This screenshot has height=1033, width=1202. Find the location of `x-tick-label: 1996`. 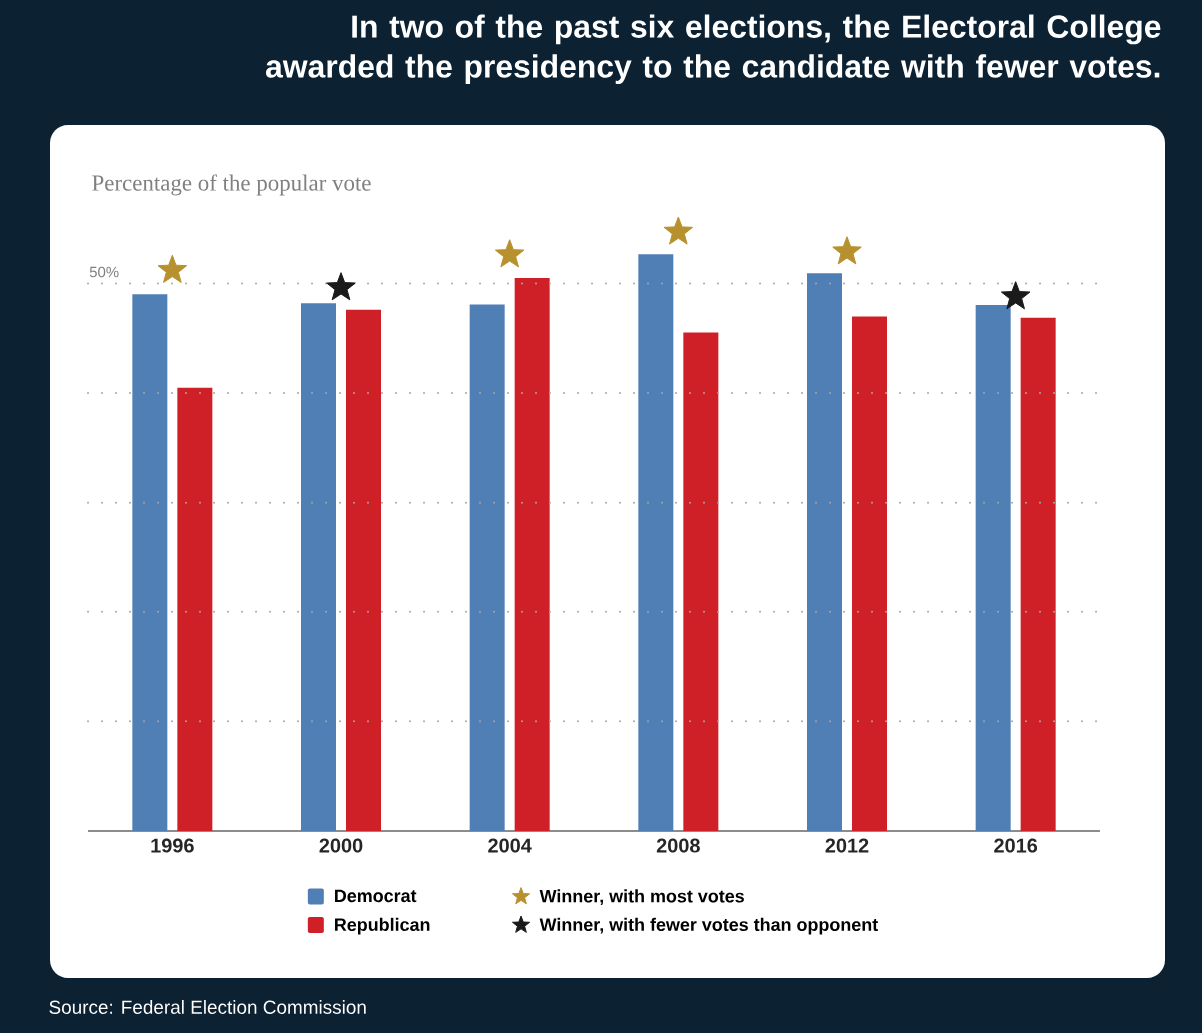

x-tick-label: 1996 is located at coordinates (172, 845).